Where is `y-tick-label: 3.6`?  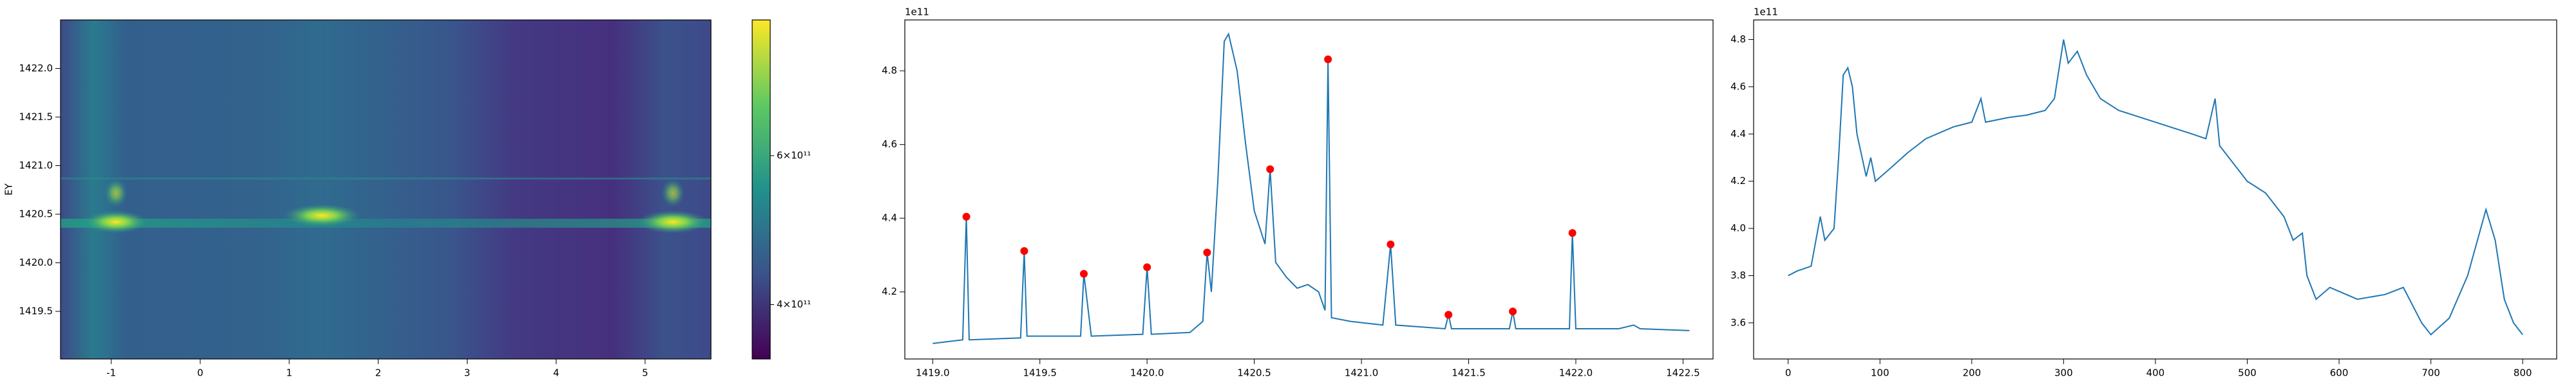 y-tick-label: 3.6 is located at coordinates (1738, 322).